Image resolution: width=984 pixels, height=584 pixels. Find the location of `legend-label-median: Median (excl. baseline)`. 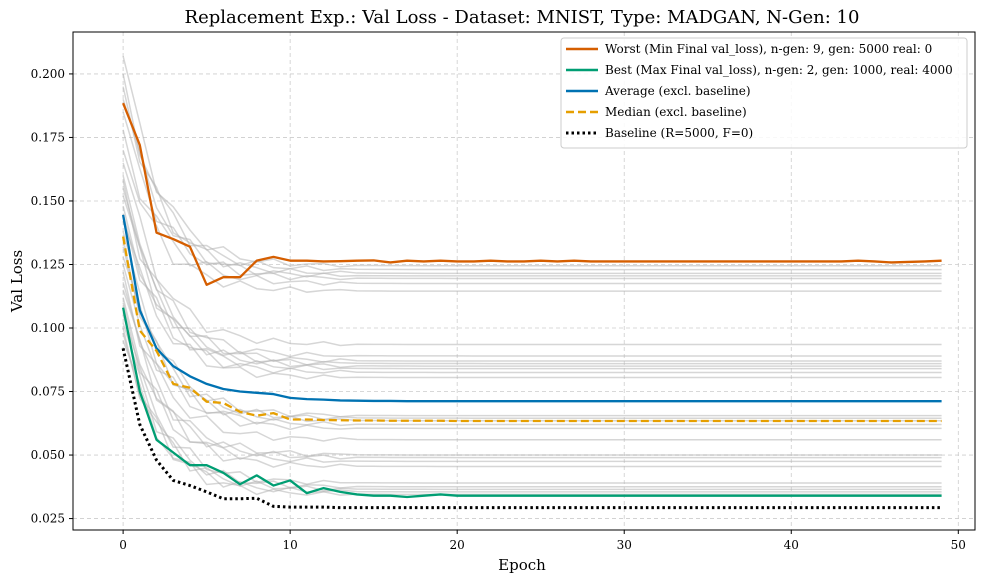

legend-label-median: Median (excl. baseline) is located at coordinates (676, 112).